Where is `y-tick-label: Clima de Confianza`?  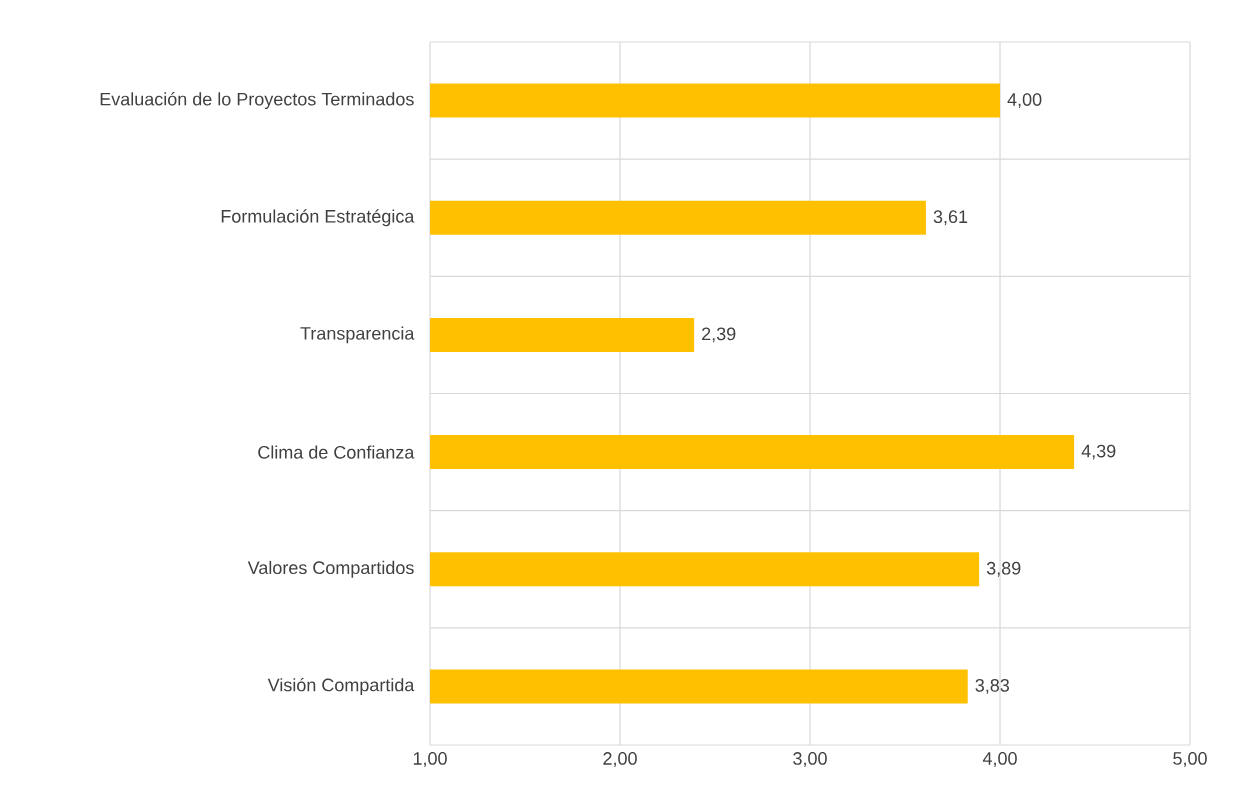
y-tick-label: Clima de Confianza is located at coordinates (336, 452).